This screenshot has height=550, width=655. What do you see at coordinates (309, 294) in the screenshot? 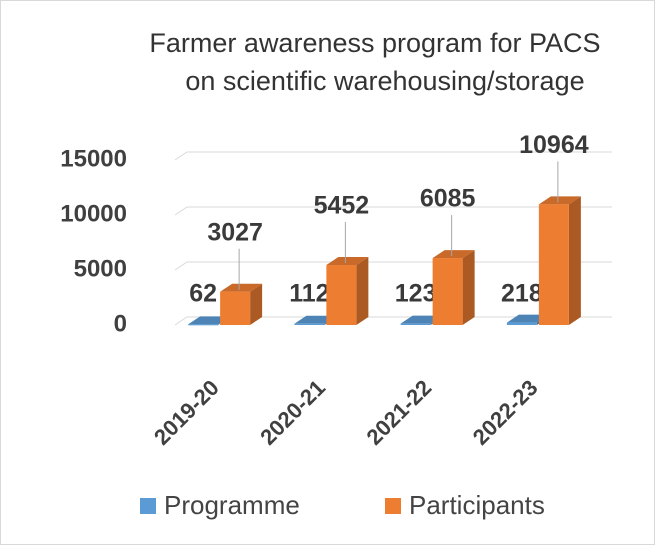
I see `data-label: 112` at bounding box center [309, 294].